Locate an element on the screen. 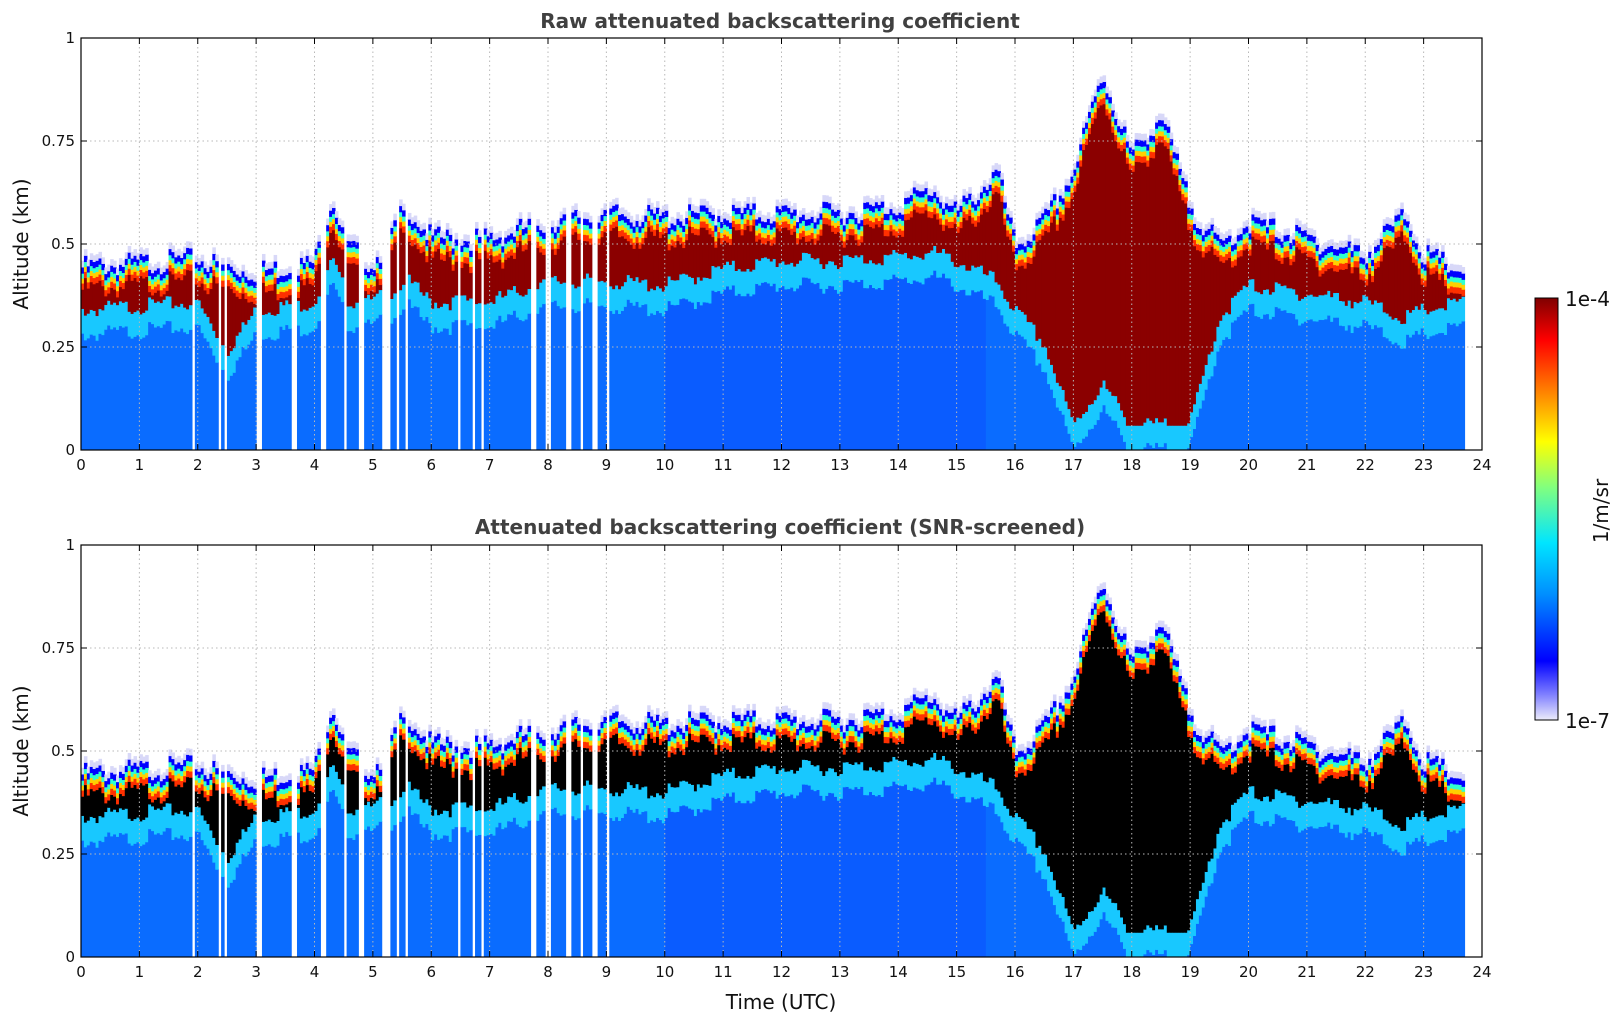 The image size is (1621, 1020). x-tick-label: 15 is located at coordinates (956, 972).